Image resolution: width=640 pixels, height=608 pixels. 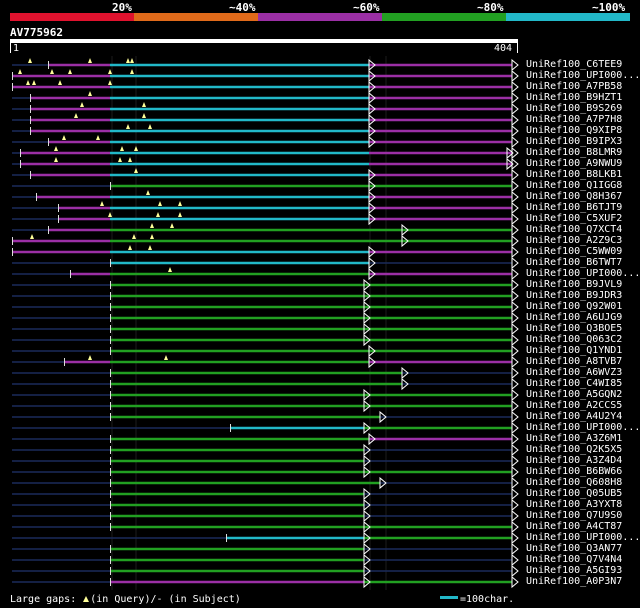 What do you see at coordinates (574, 482) in the screenshot?
I see `hit-label: UniRef100_Q608H8` at bounding box center [574, 482].